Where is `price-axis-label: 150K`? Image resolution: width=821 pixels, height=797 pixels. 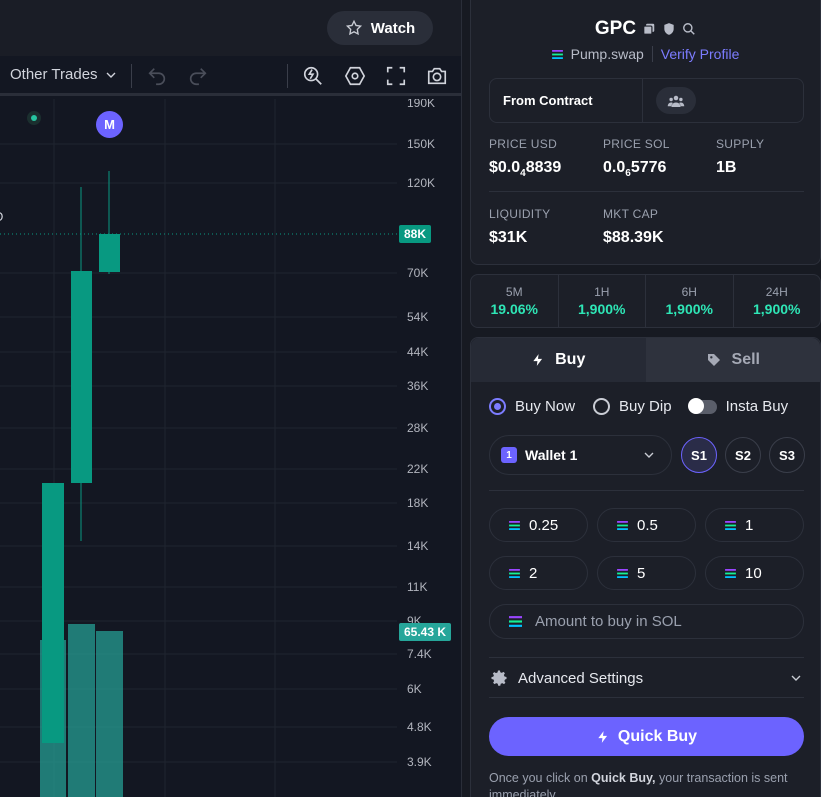 price-axis-label: 150K is located at coordinates (421, 144).